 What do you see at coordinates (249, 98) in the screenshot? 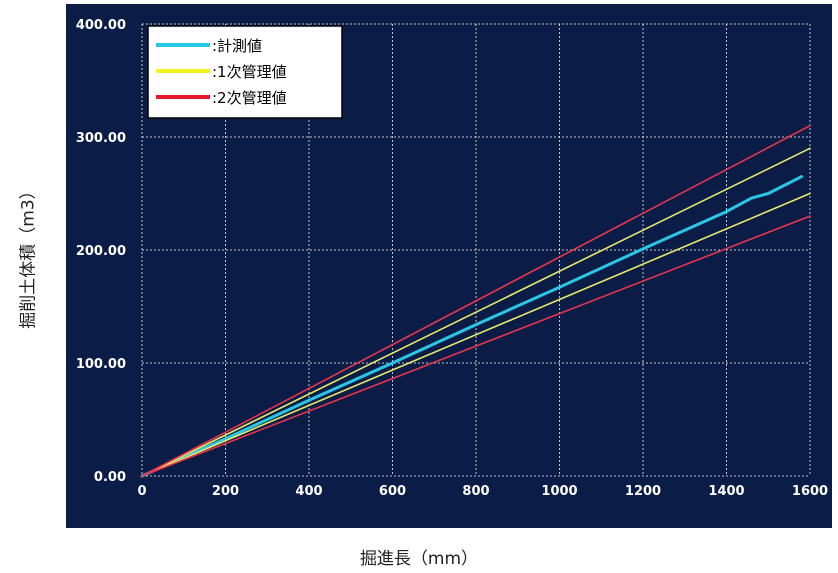
I see `legend-label: :2次管理値` at bounding box center [249, 98].